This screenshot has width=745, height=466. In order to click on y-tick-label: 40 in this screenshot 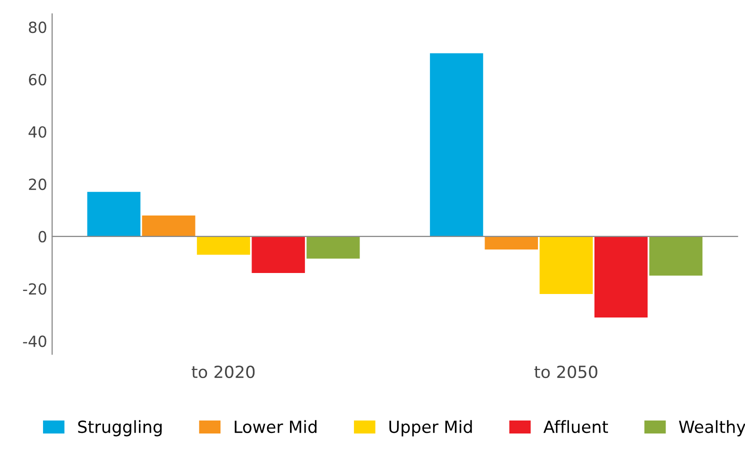, I will do `click(37, 132)`.